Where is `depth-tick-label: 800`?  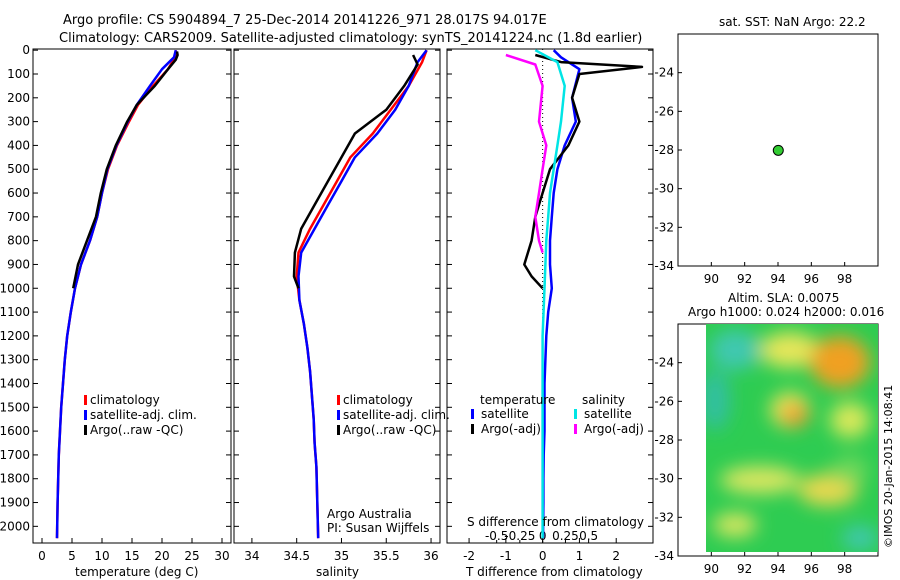
depth-tick-label: 800 is located at coordinates (18, 241).